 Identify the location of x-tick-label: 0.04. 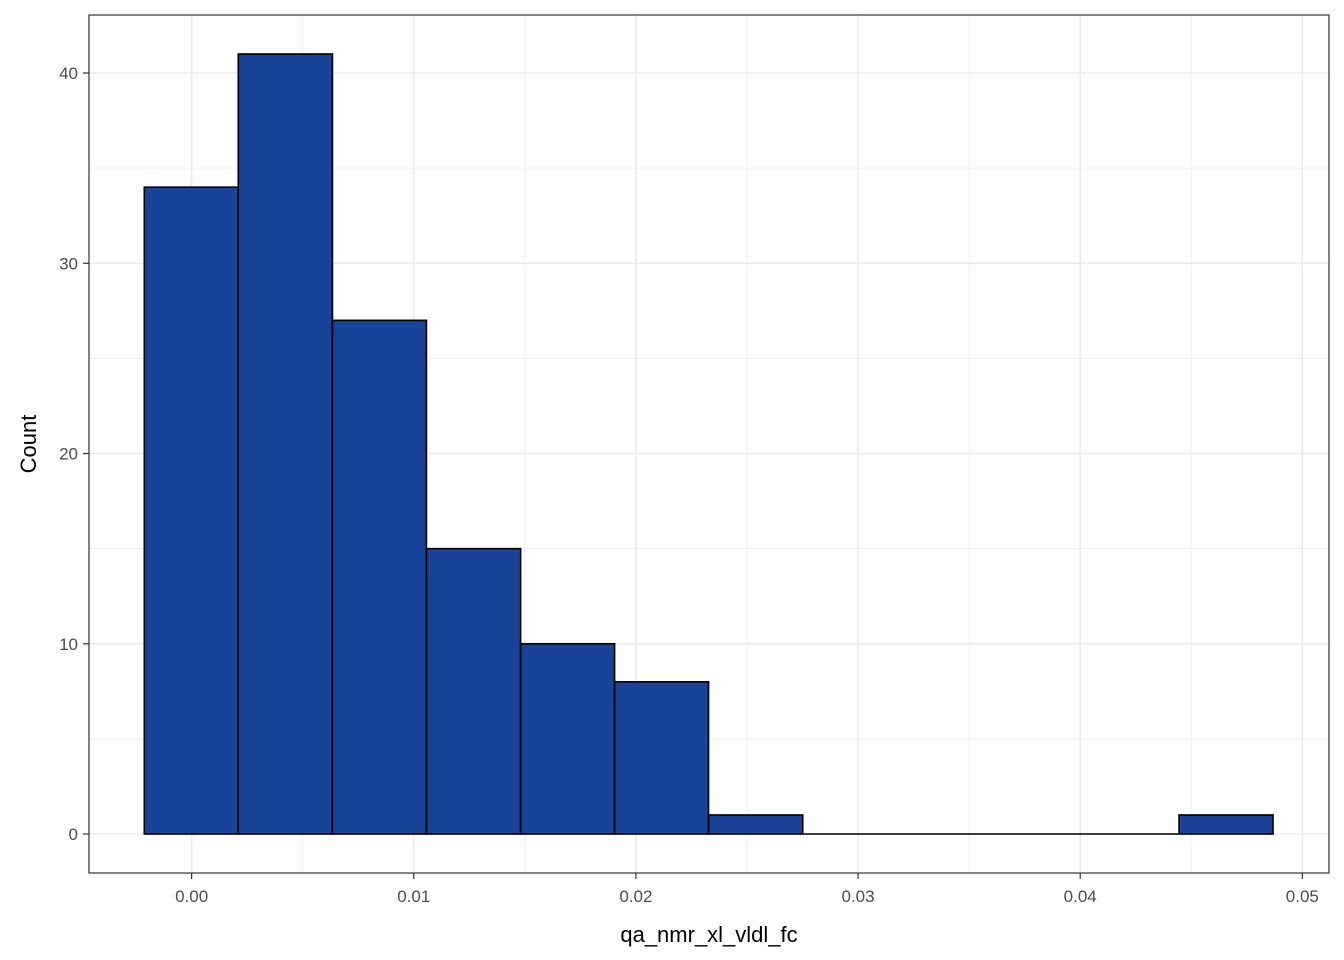
(1080, 896).